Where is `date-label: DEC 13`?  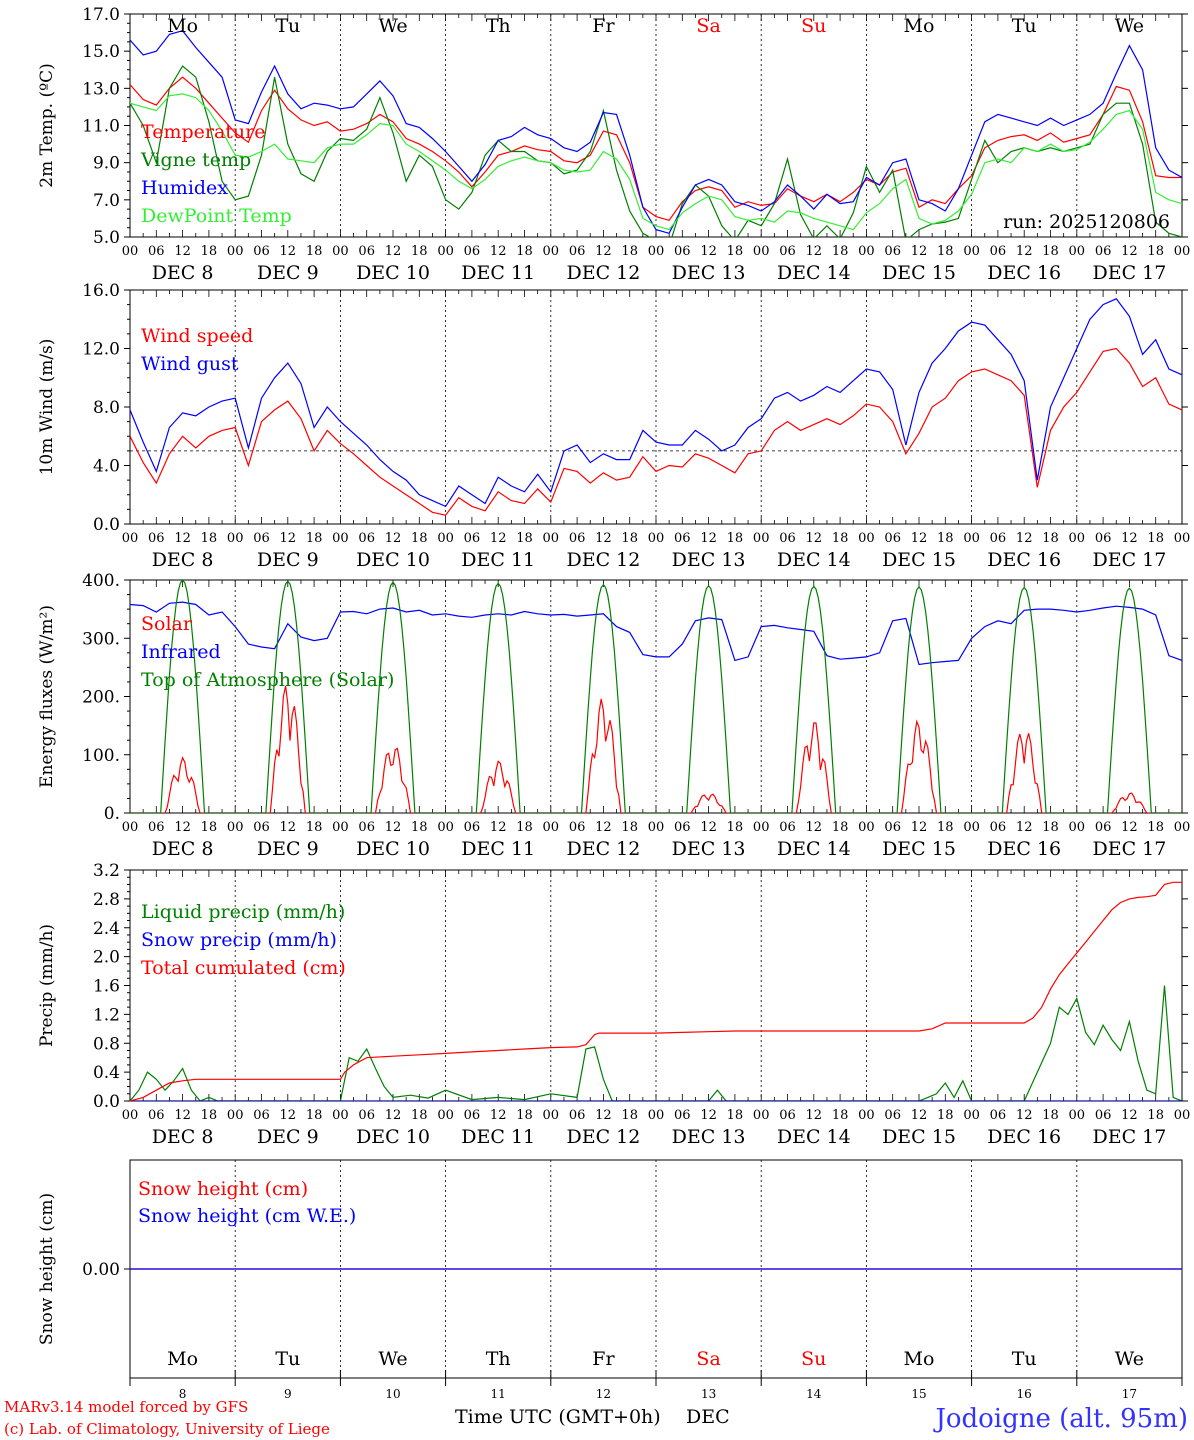 date-label: DEC 13 is located at coordinates (709, 273).